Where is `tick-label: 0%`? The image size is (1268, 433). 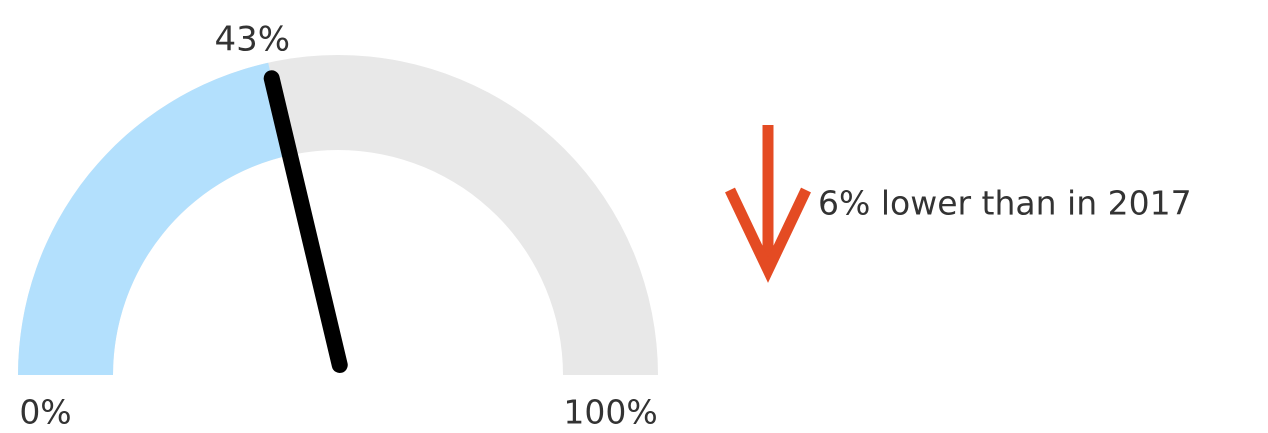 tick-label: 0% is located at coordinates (45, 412).